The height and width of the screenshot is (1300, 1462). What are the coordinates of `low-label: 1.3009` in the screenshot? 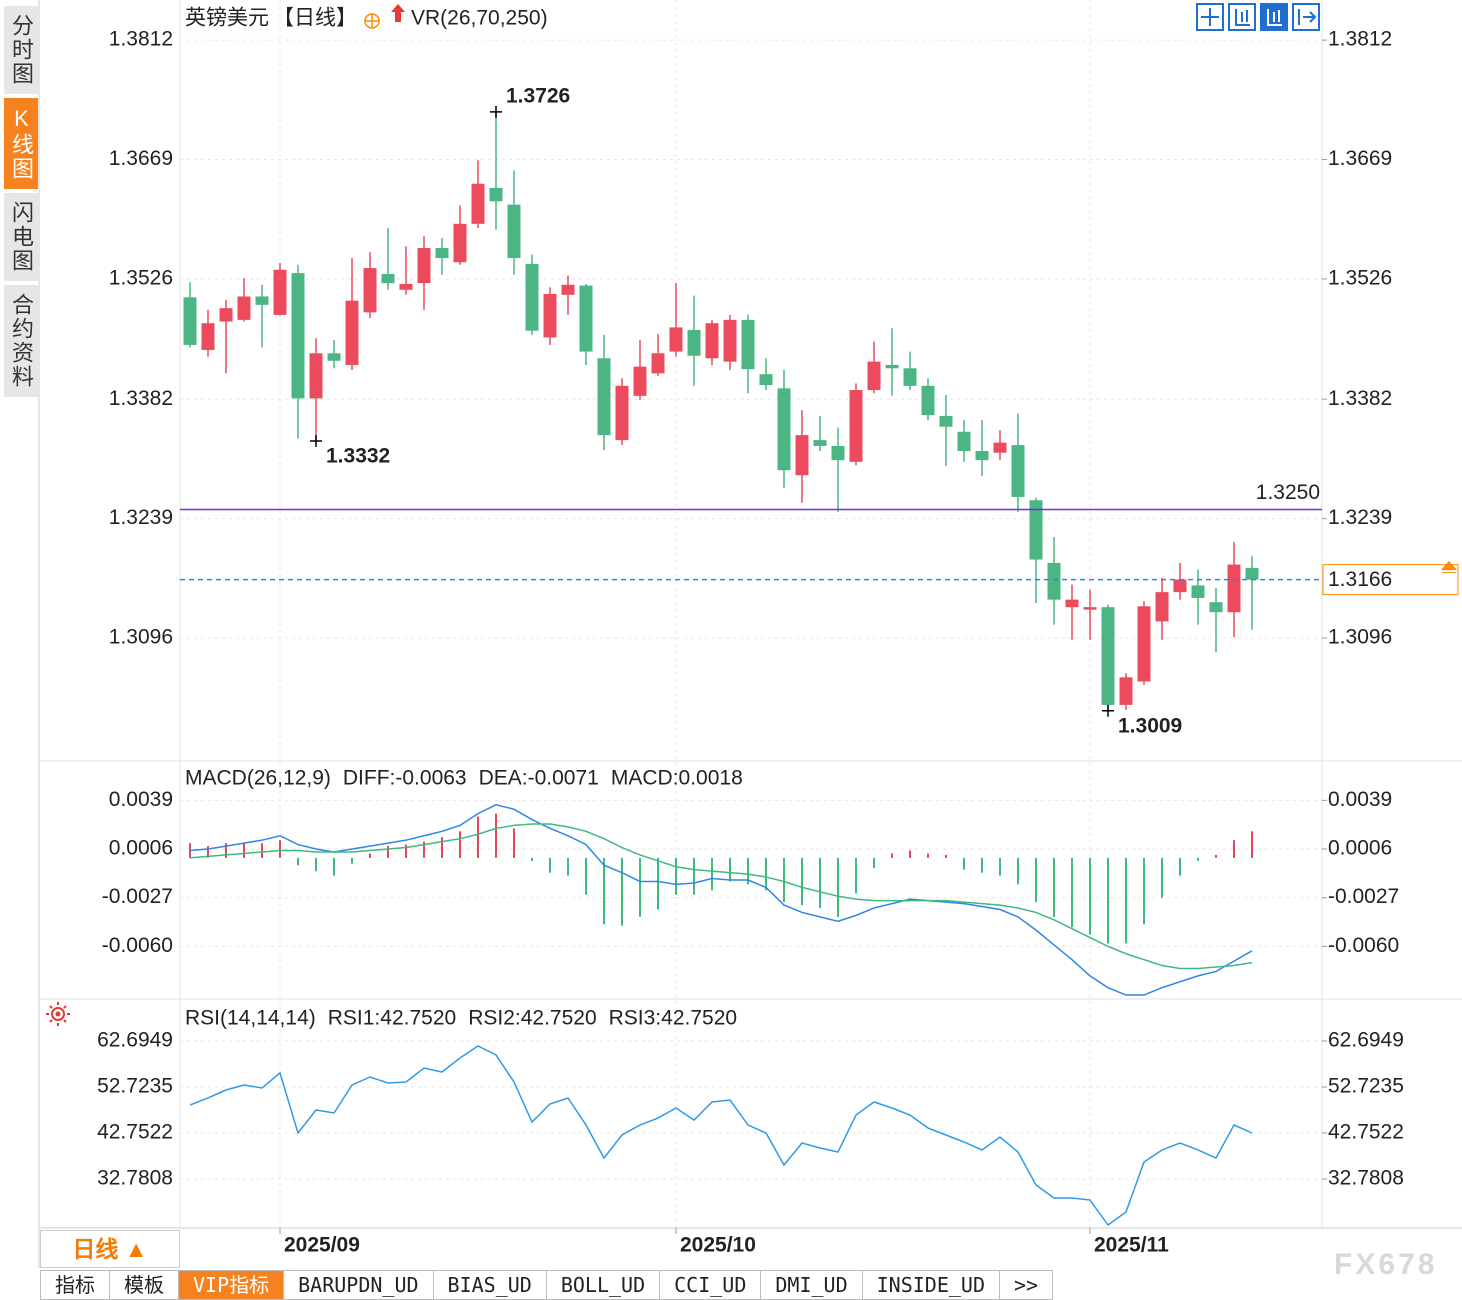 It's located at (1150, 725).